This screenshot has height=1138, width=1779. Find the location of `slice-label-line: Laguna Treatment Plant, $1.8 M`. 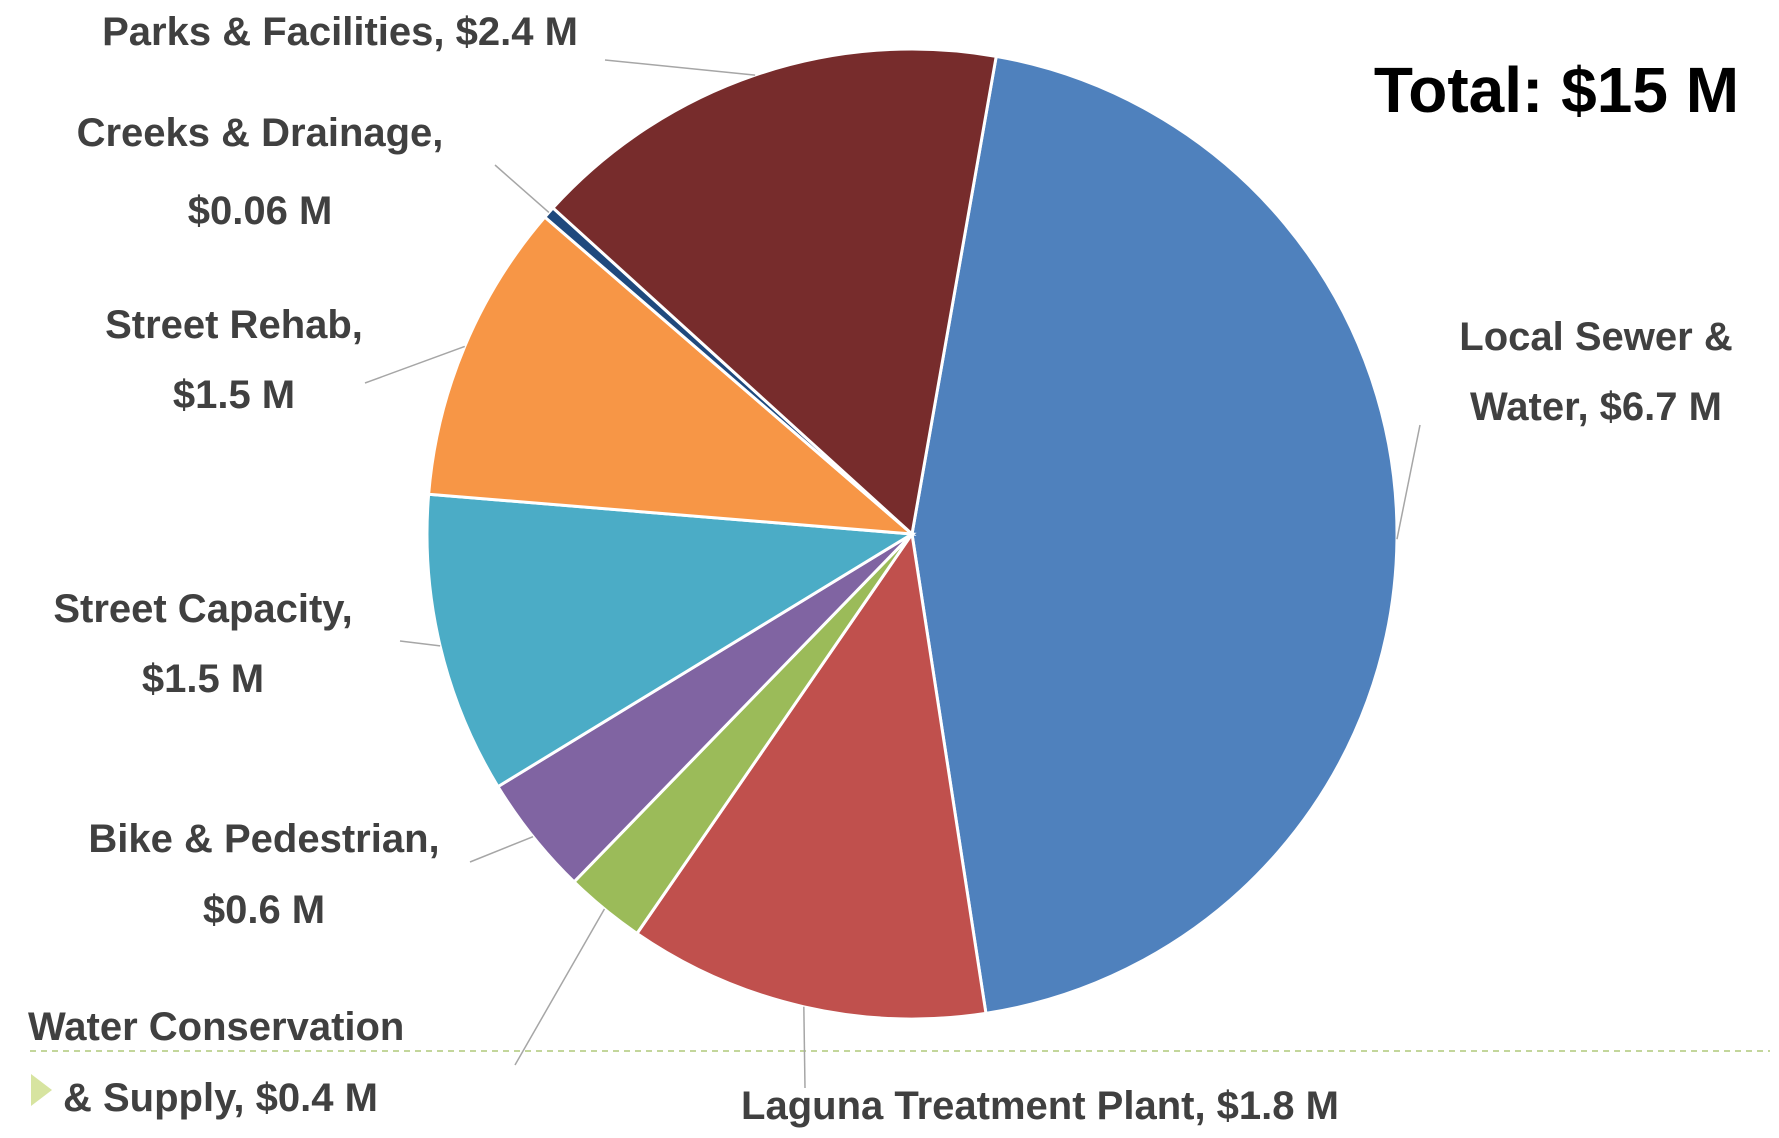

slice-label-line: Laguna Treatment Plant, $1.8 M is located at coordinates (1040, 1106).